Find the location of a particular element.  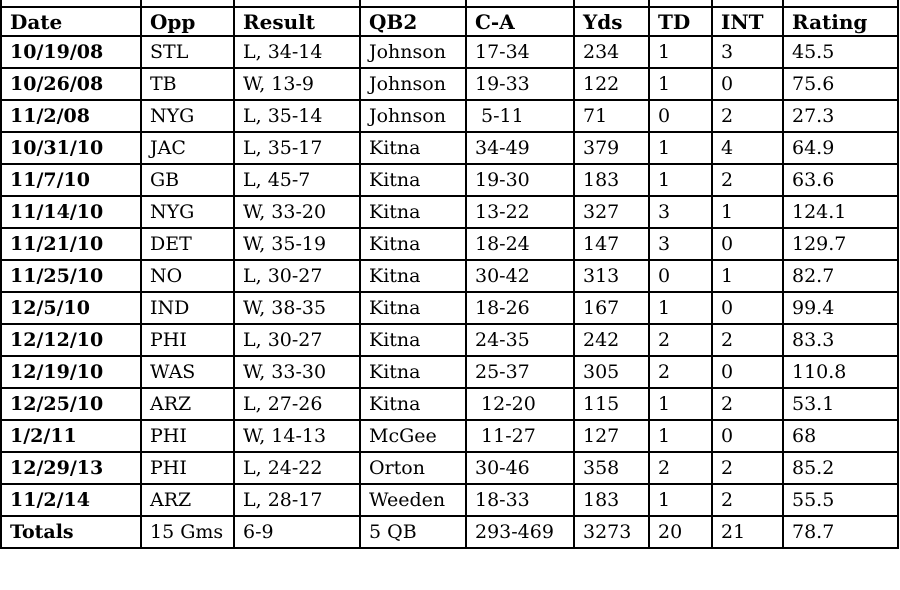

header-cell: Rating is located at coordinates (840, 21).